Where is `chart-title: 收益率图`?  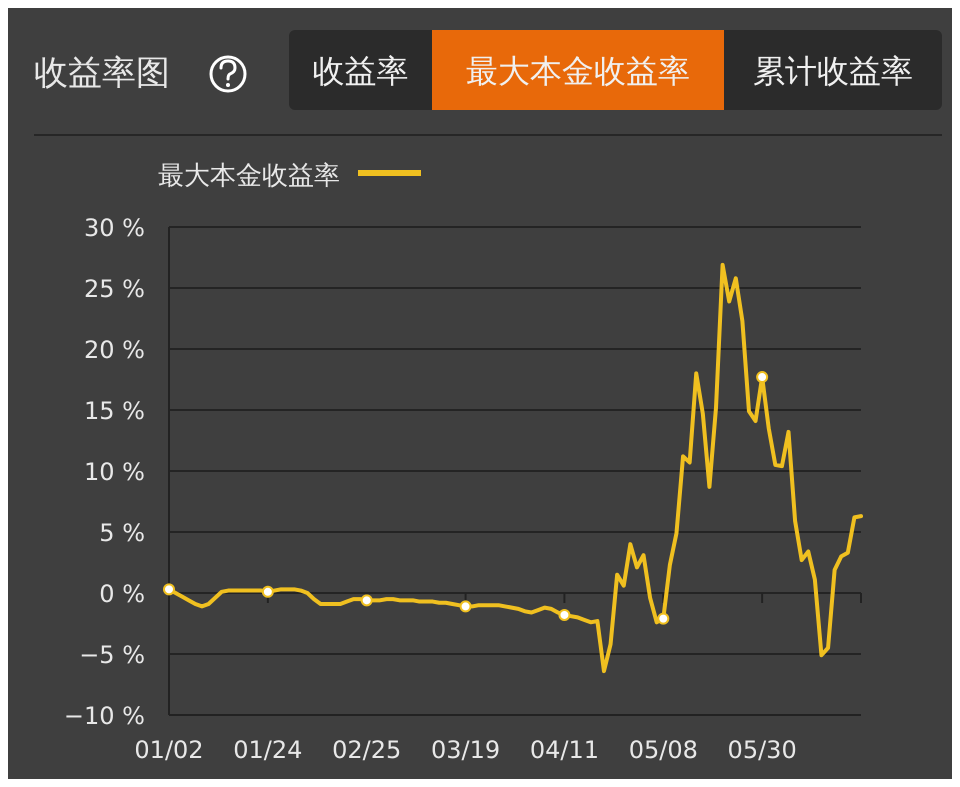
chart-title: 收益率图 is located at coordinates (102, 73).